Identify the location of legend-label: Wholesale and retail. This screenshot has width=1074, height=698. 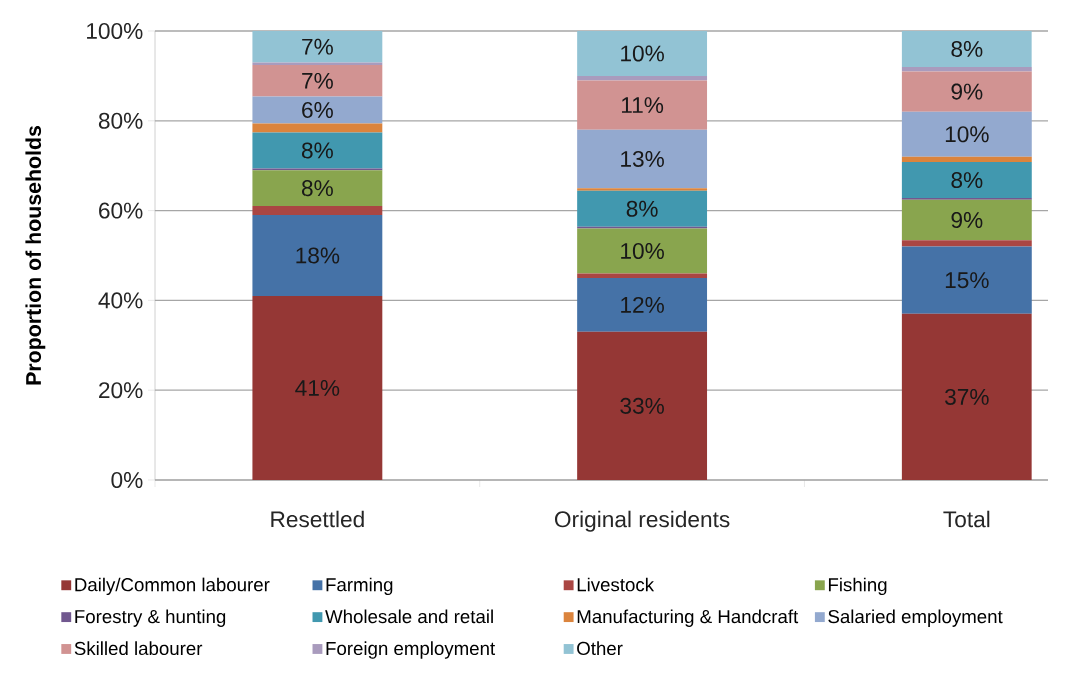
(409, 616).